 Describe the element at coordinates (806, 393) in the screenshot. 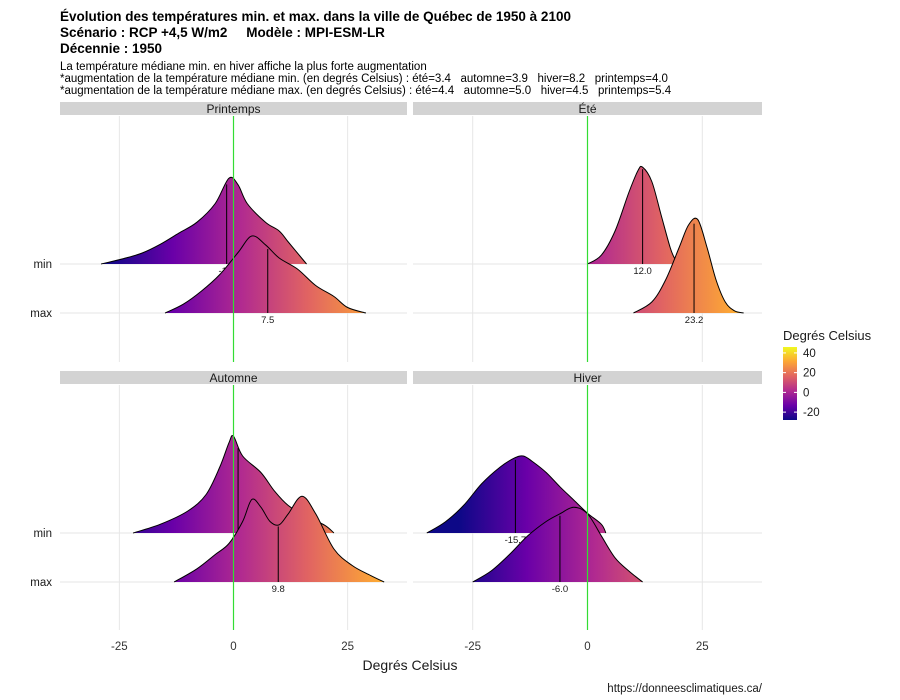

I see `legend-tick-label: 0` at that location.